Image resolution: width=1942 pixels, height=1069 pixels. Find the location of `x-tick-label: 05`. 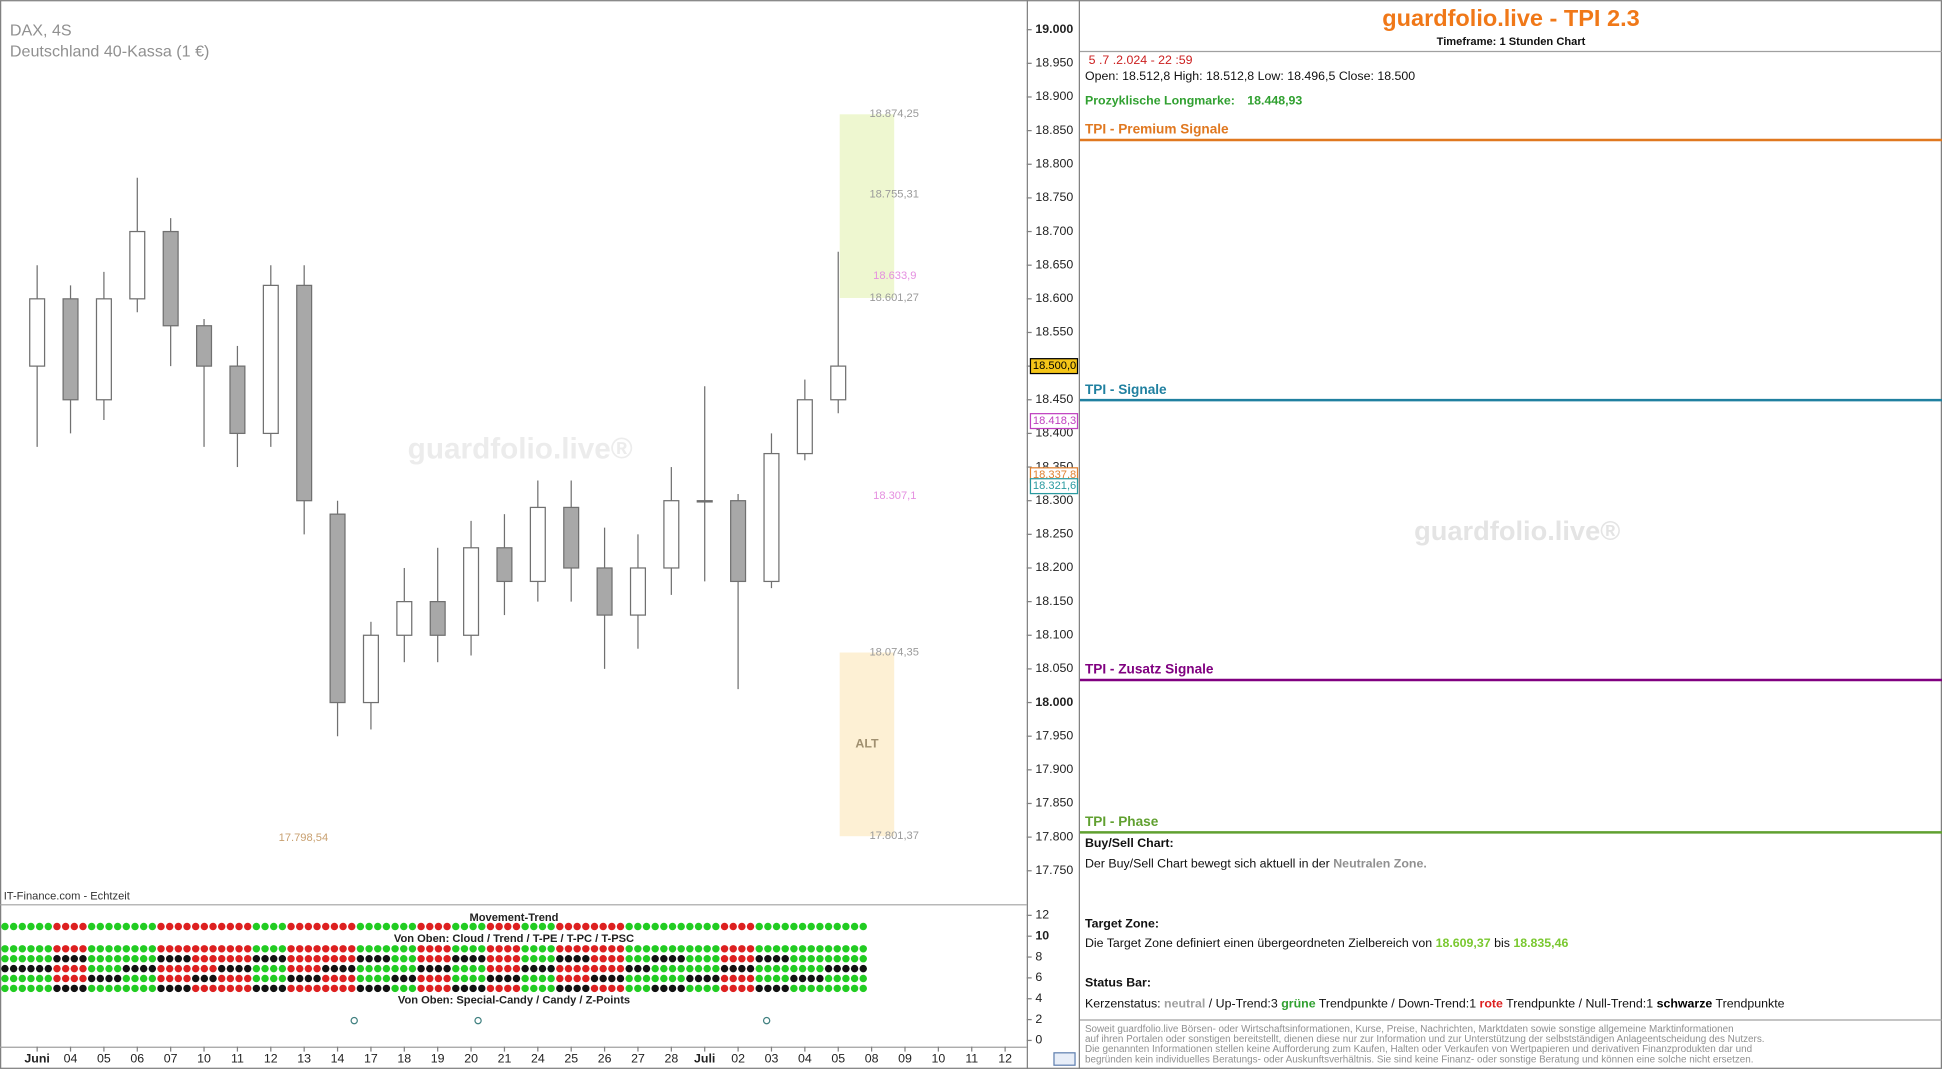

x-tick-label: 05 is located at coordinates (838, 1058).